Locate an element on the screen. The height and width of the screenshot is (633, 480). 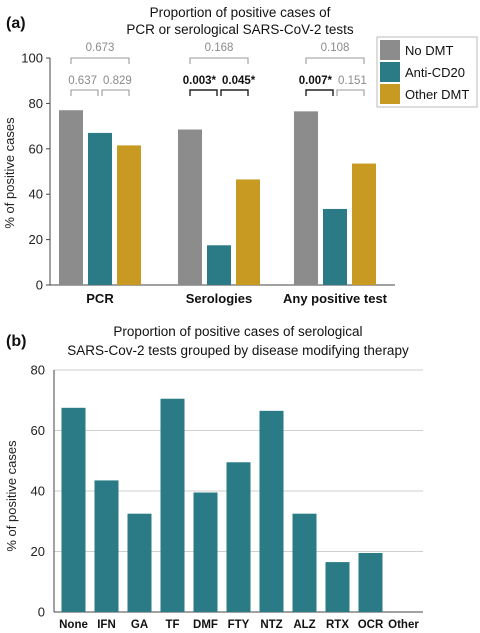
x-category-label: FTY is located at coordinates (239, 625).